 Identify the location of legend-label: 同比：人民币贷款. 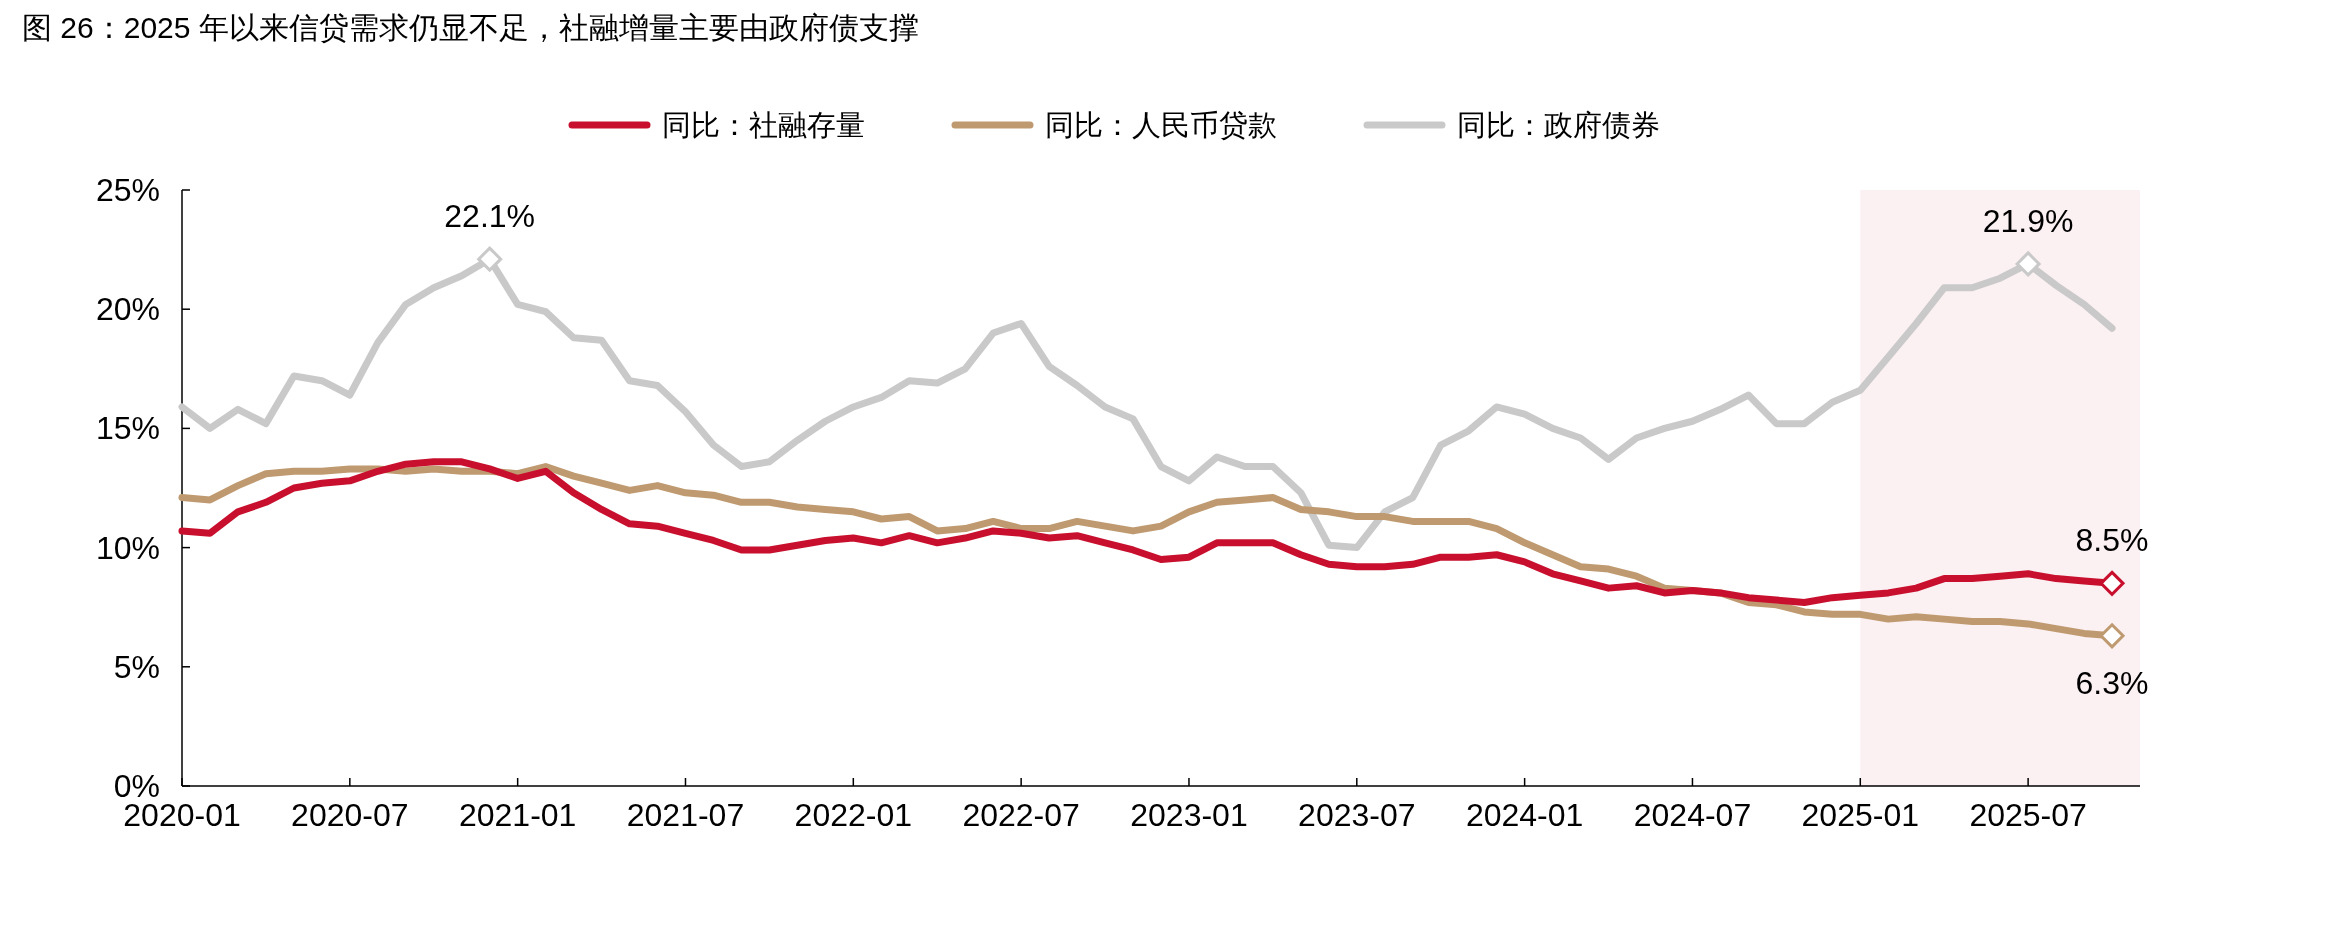
(1161, 125).